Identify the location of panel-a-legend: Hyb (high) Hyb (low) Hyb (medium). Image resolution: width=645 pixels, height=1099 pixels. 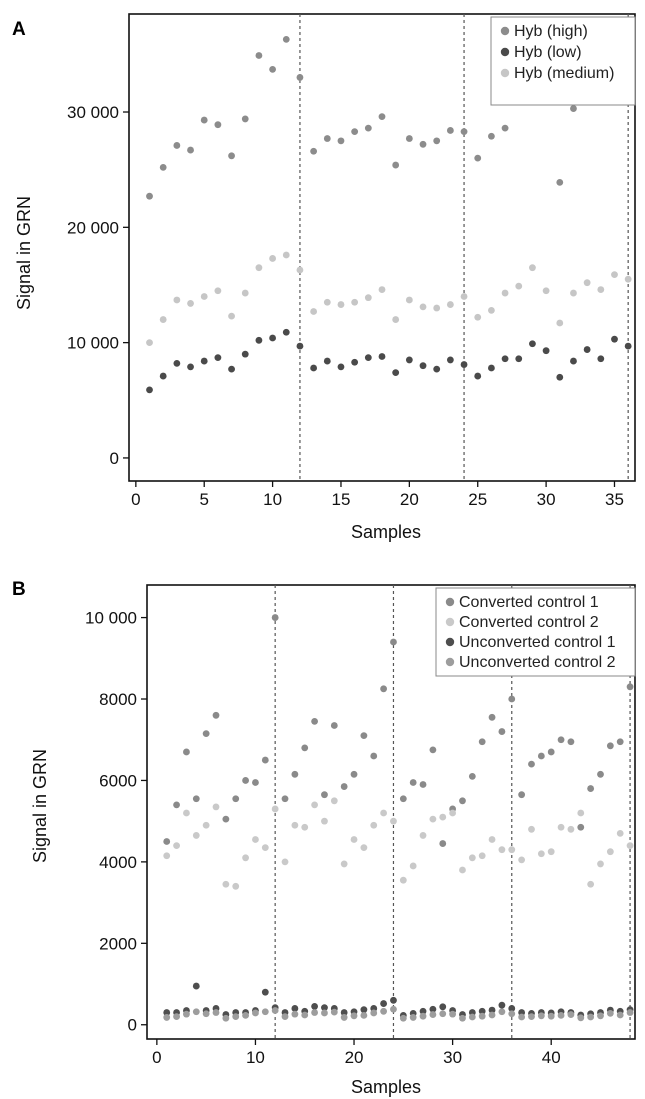
(563, 61).